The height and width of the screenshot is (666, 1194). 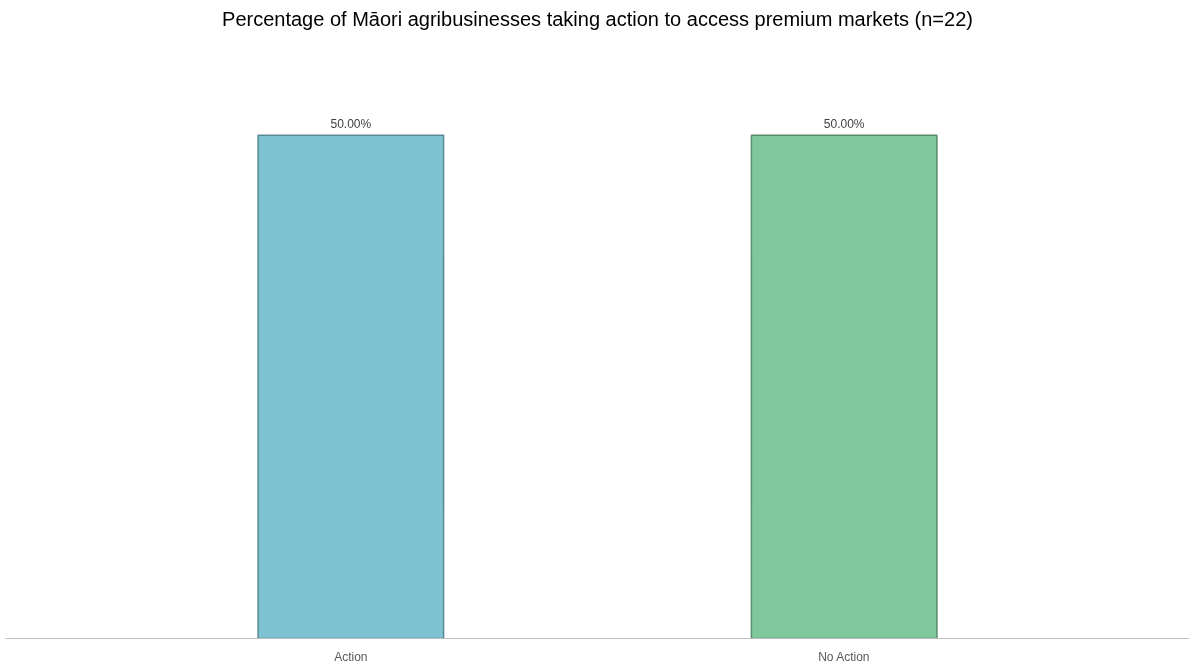 I want to click on x-tick-label: No Action, so click(x=844, y=656).